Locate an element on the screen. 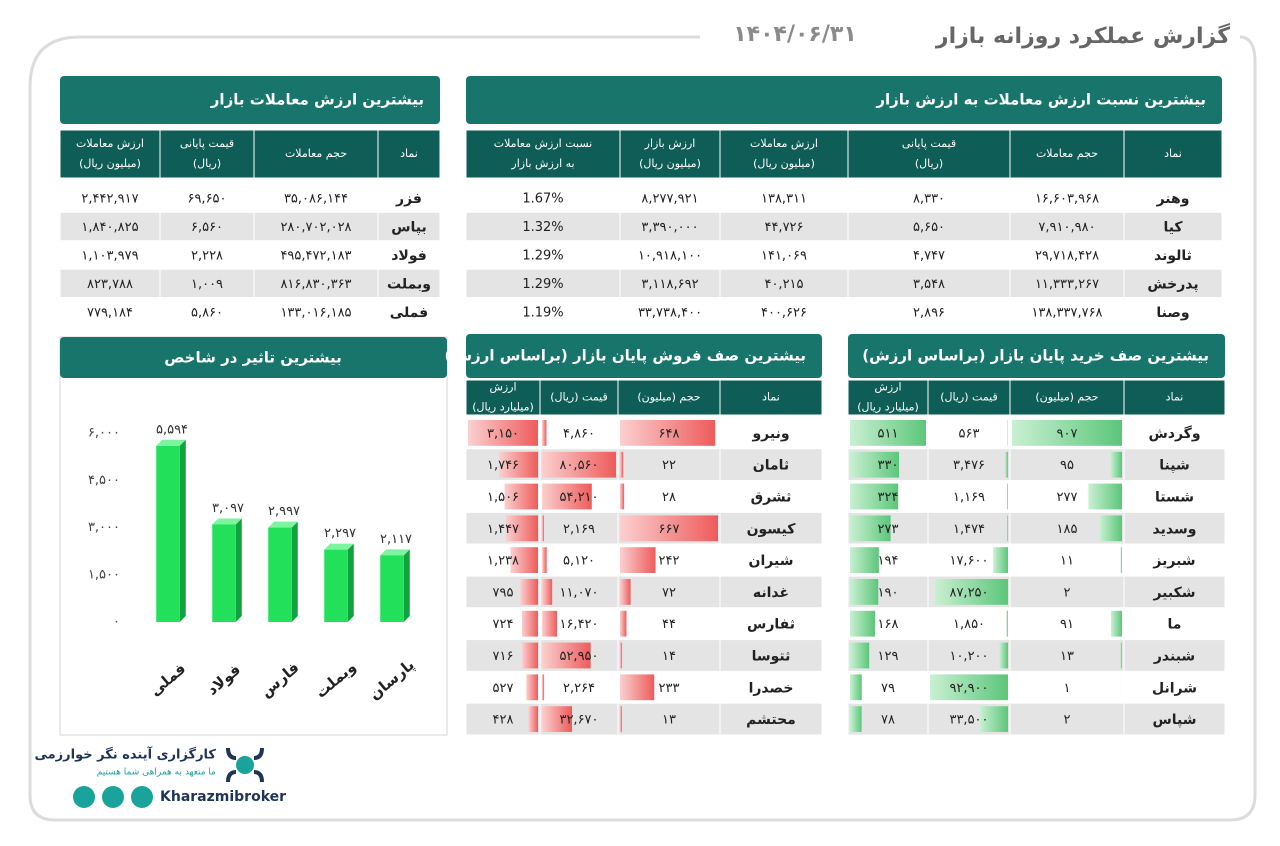 This screenshot has height=846, width=1280. cell-value: ۱۳۸,۳۱۱ is located at coordinates (784, 199).